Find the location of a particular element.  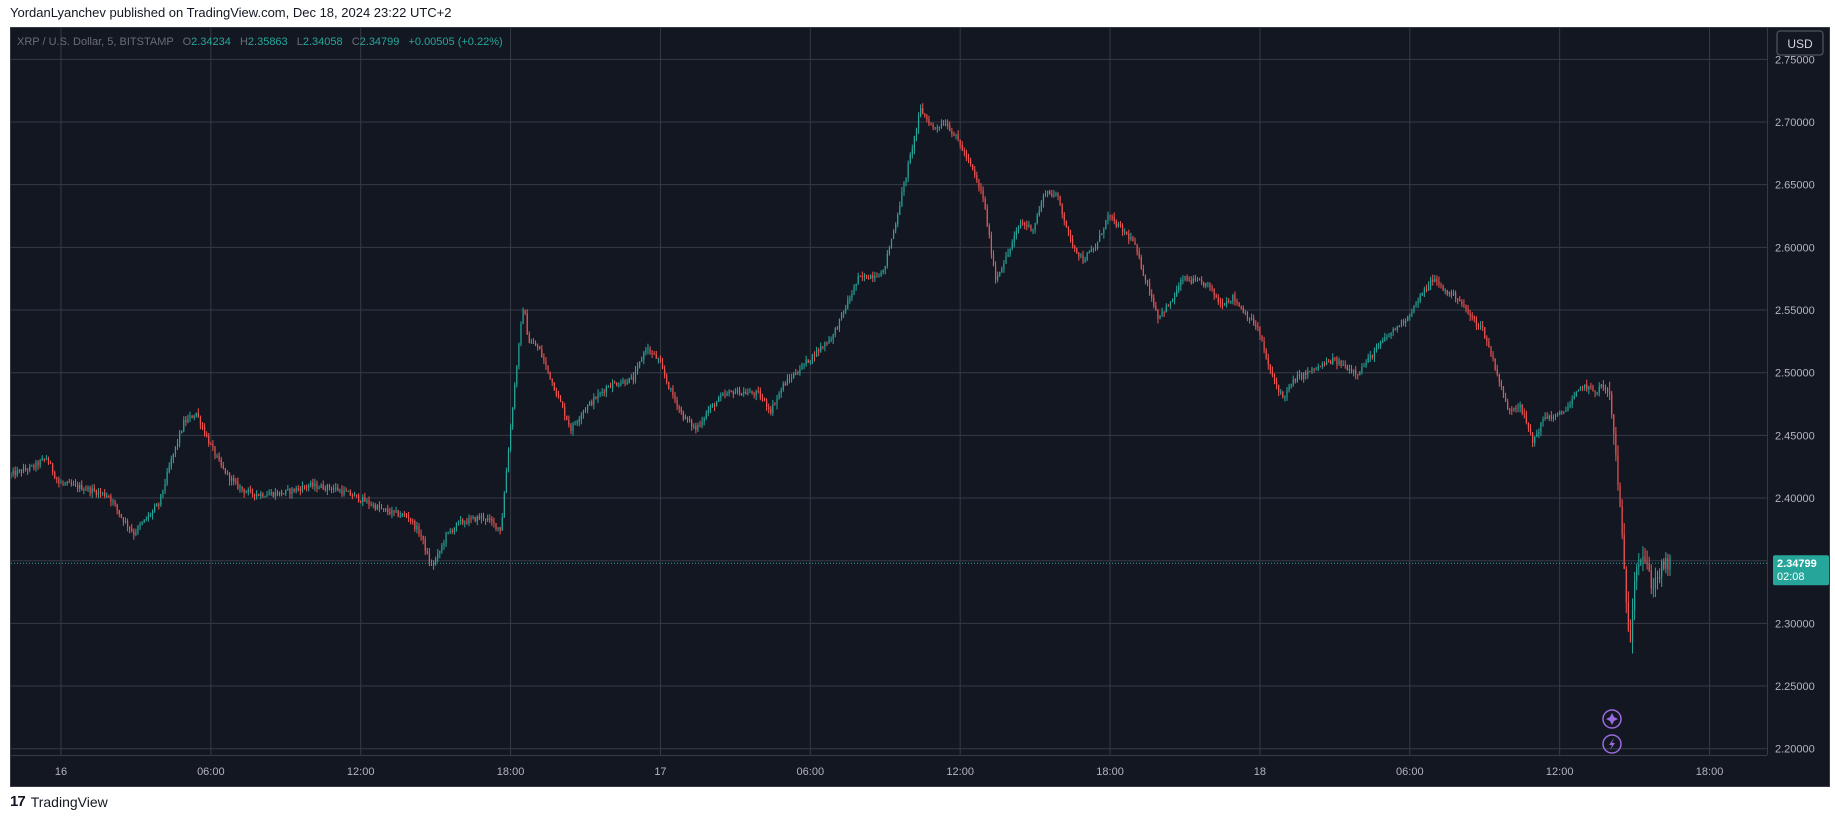

lightning-icon is located at coordinates (1612, 744).